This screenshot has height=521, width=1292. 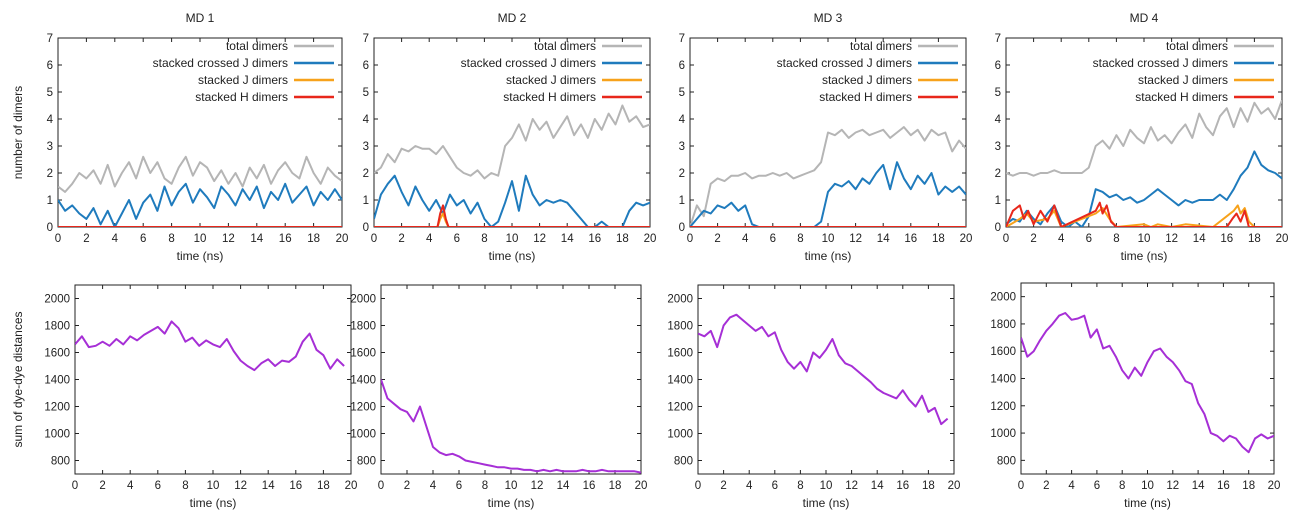 What do you see at coordinates (366, 462) in the screenshot?
I see `y-tick-label: 800` at bounding box center [366, 462].